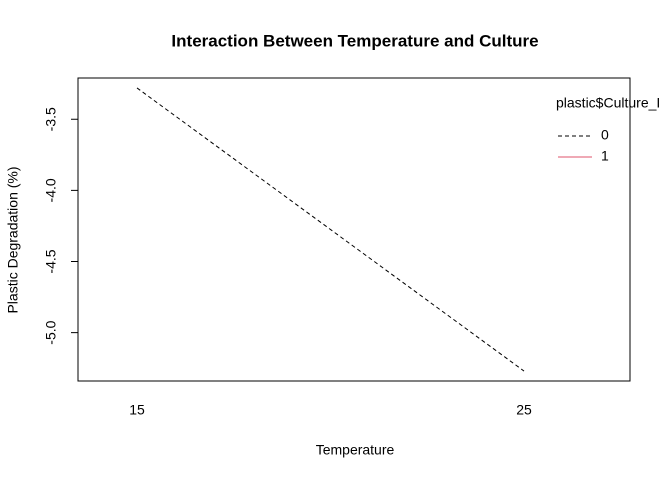  Describe the element at coordinates (51, 190) in the screenshot. I see `y-tick-label: -4.0` at that location.